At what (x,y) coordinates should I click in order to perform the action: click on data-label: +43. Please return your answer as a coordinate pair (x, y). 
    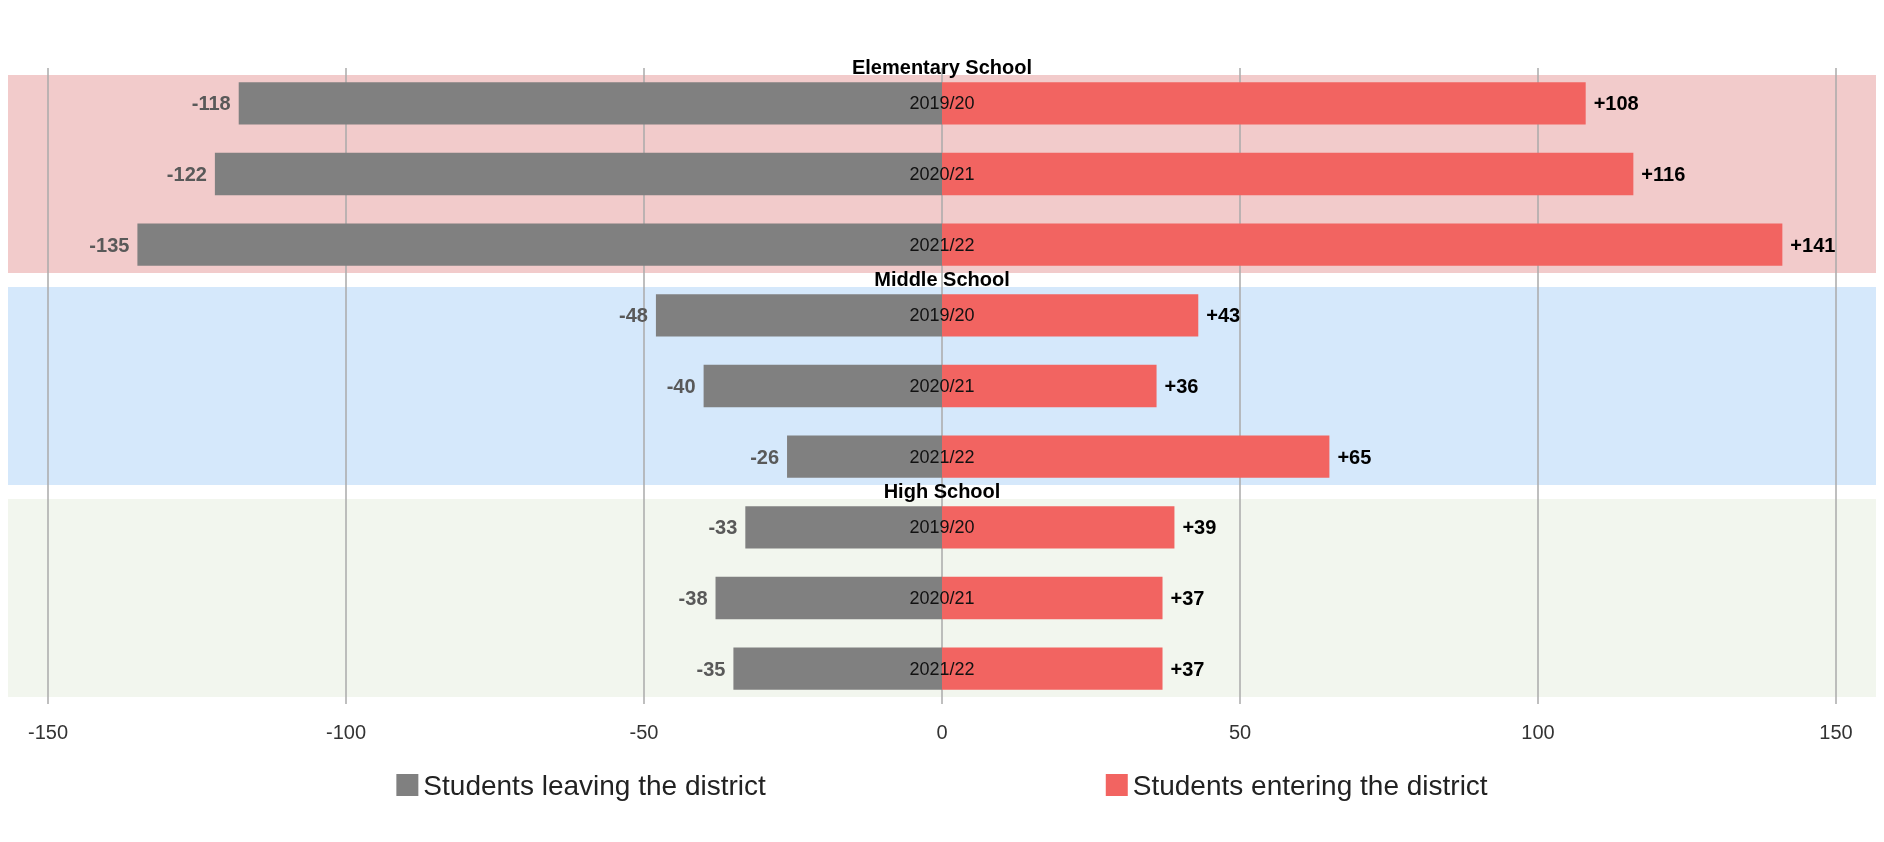
    Looking at the image, I should click on (1223, 315).